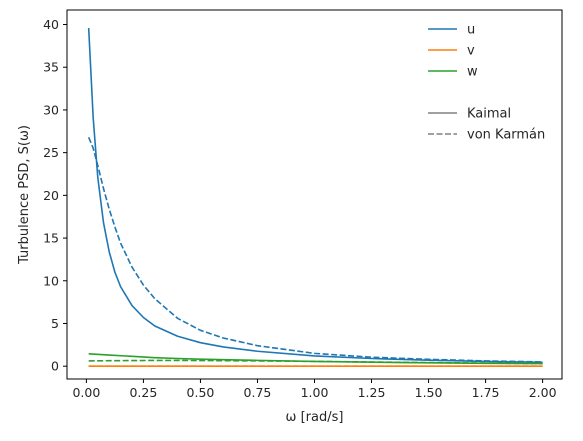  I want to click on legend-label: von Karmán, so click(506, 135).